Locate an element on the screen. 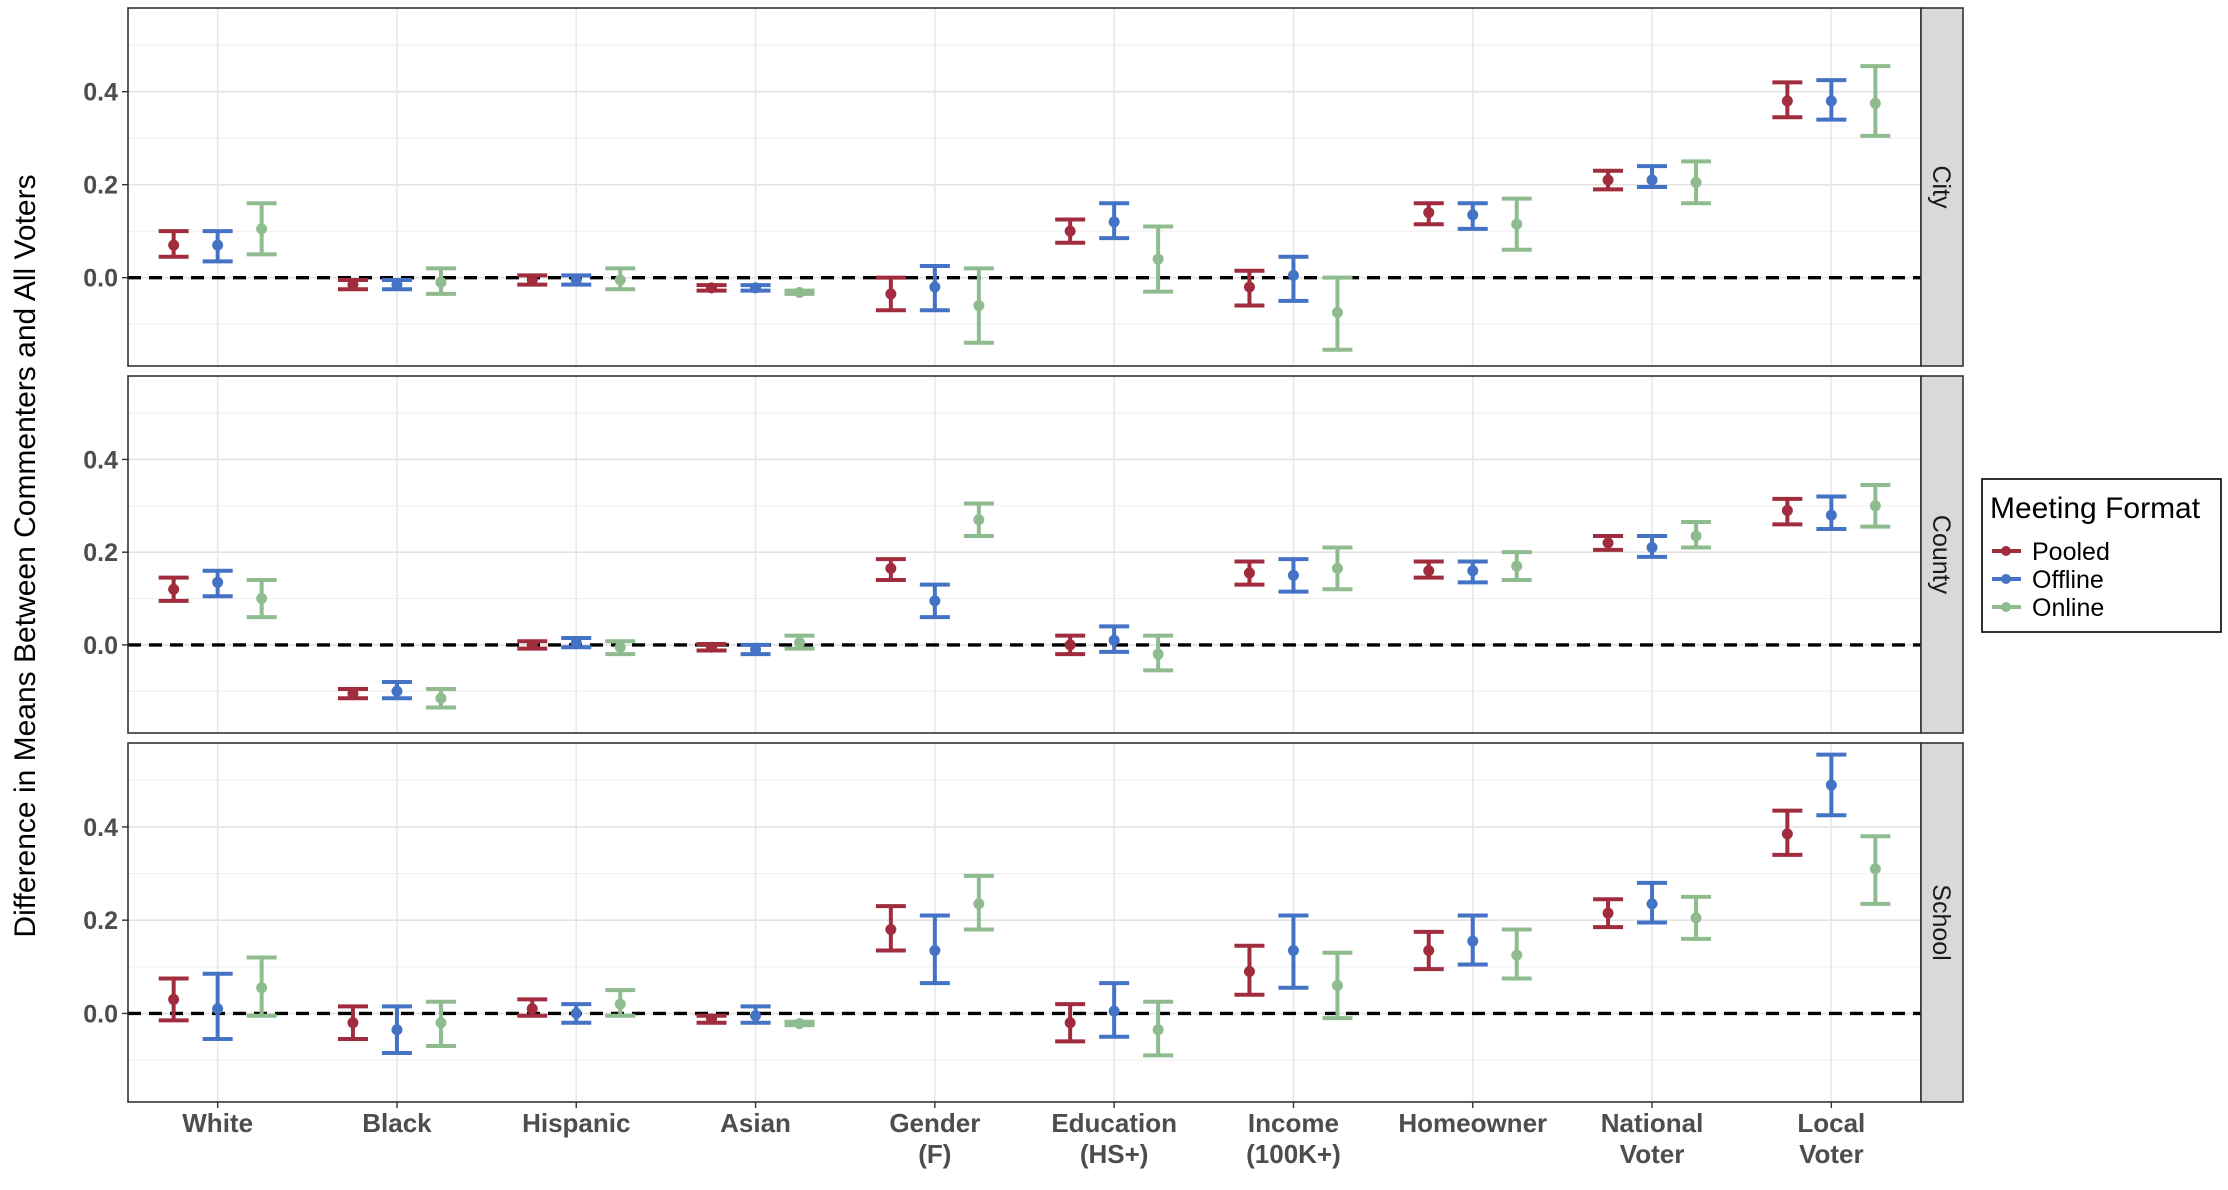  error-bar-online-hispanic is located at coordinates (620, 1003).